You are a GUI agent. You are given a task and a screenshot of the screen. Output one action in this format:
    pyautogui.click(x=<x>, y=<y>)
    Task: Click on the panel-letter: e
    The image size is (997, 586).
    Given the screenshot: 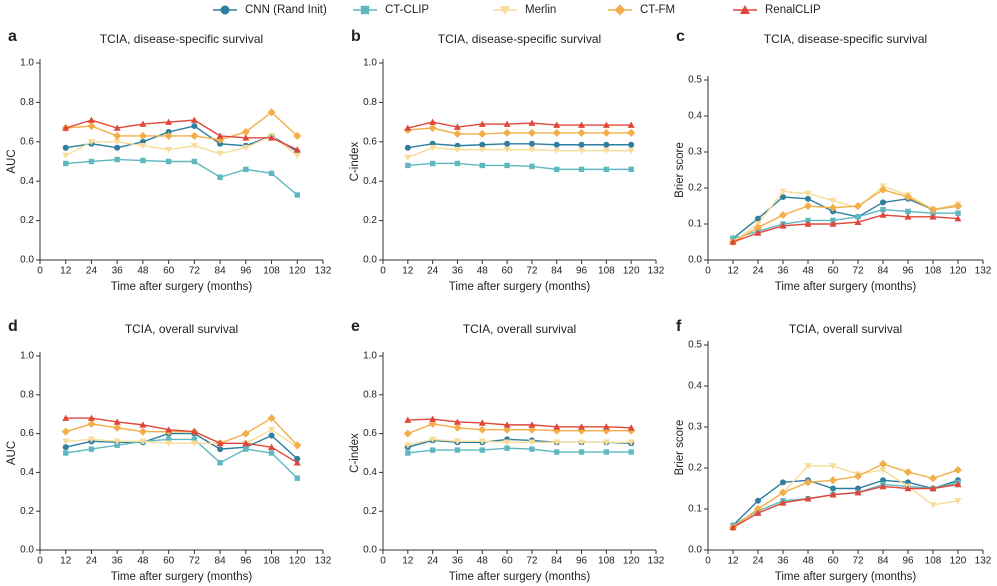 What is the action you would take?
    pyautogui.click(x=355, y=326)
    